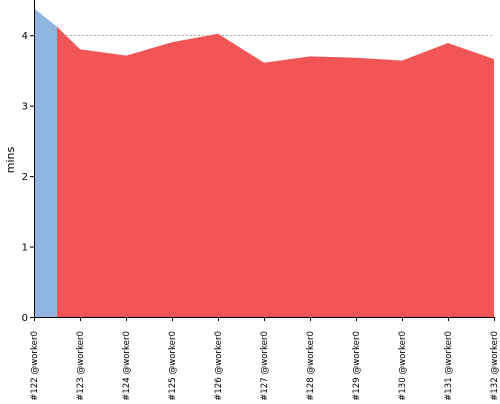 The width and height of the screenshot is (500, 404). What do you see at coordinates (25, 177) in the screenshot?
I see `y-tick-label: 2` at bounding box center [25, 177].